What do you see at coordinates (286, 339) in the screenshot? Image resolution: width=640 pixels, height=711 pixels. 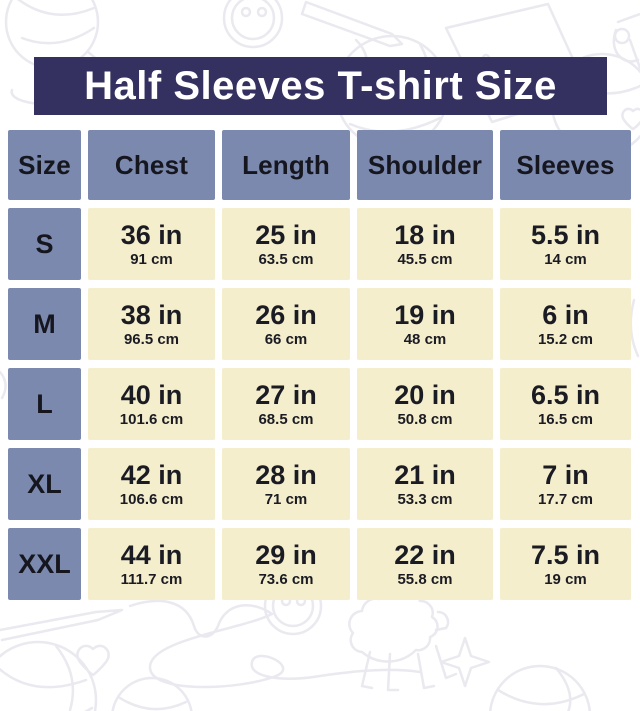 I see `cm-value: 66 cm` at bounding box center [286, 339].